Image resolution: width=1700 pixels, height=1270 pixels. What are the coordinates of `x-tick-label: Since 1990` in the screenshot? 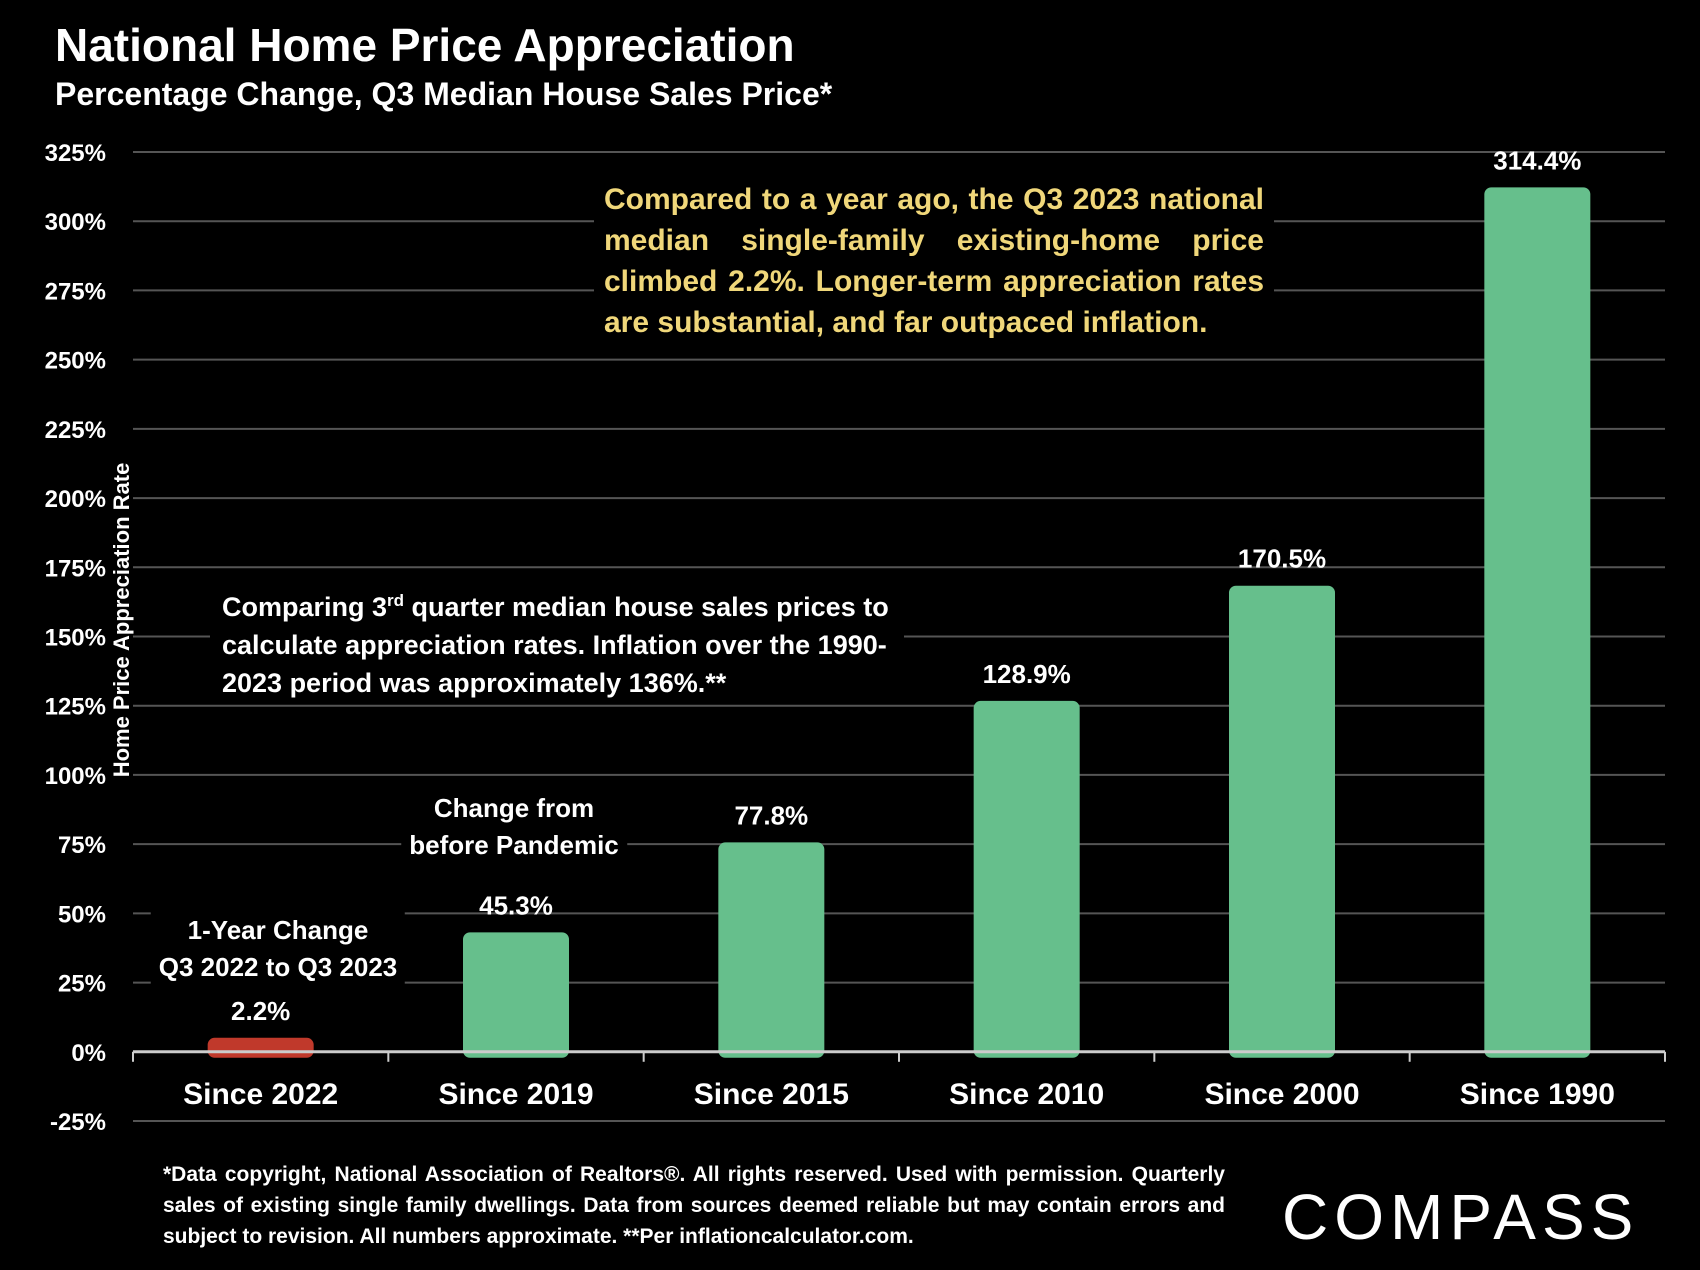 It's located at (1537, 1094).